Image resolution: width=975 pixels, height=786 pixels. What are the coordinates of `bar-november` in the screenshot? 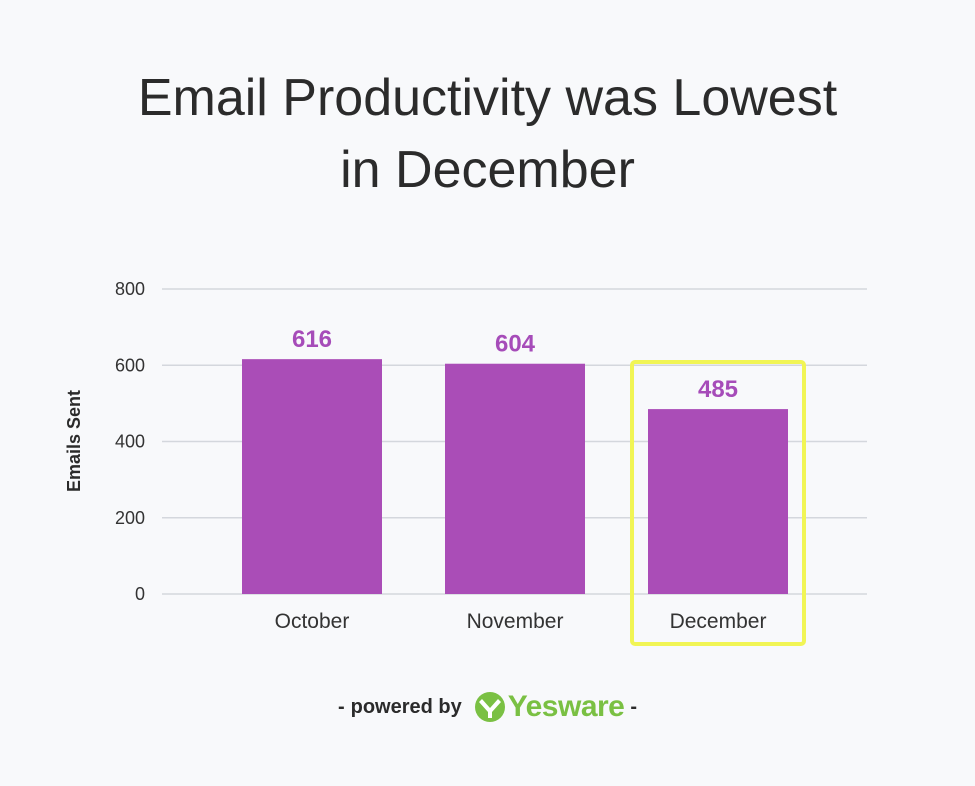 It's located at (515, 478).